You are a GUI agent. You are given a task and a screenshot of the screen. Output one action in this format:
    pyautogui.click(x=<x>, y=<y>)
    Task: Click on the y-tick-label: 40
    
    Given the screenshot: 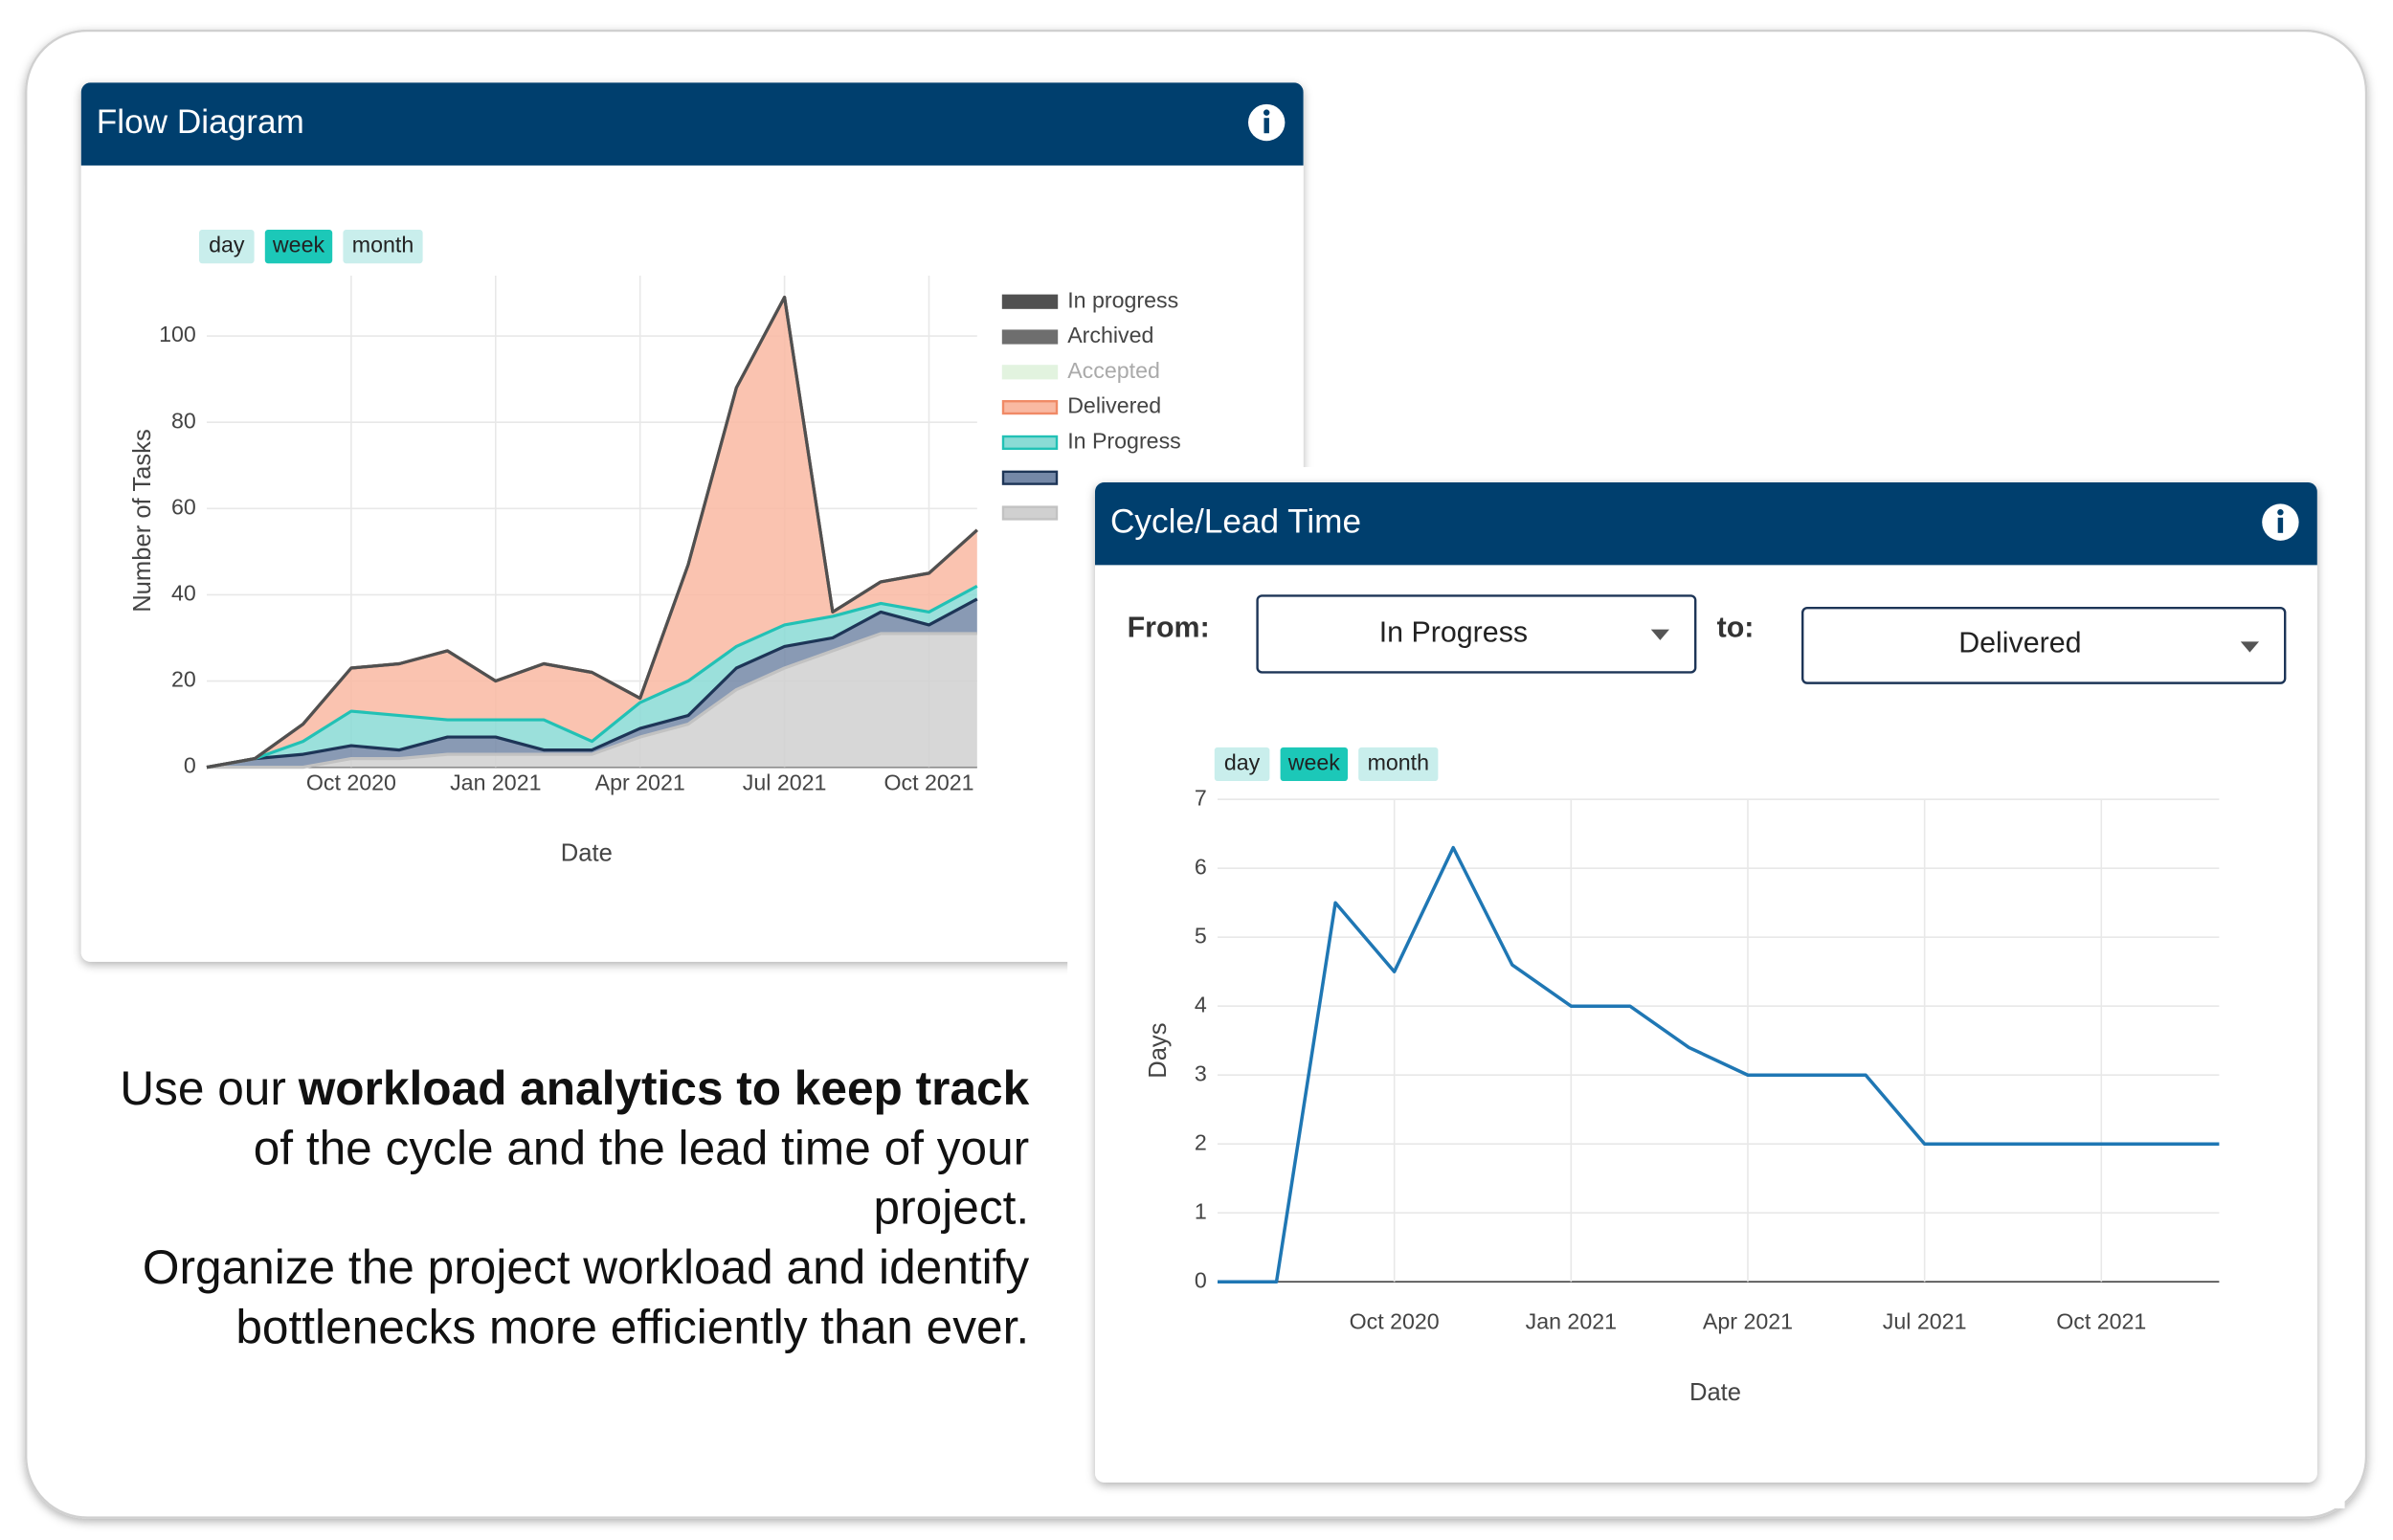 What is the action you would take?
    pyautogui.click(x=183, y=594)
    